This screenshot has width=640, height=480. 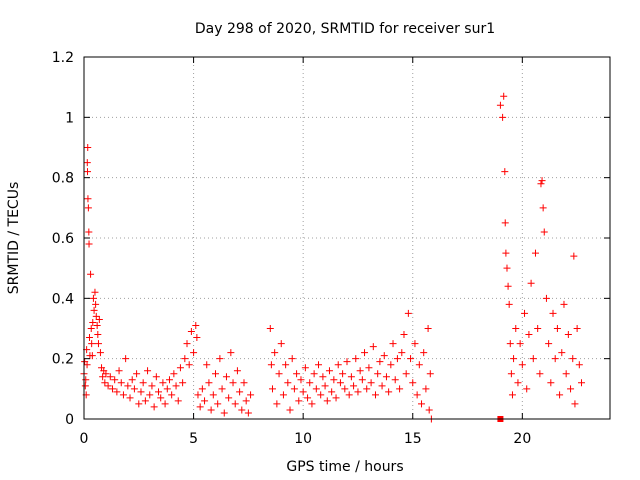 What do you see at coordinates (344, 467) in the screenshot?
I see `x-axis-label: GPS time / hours` at bounding box center [344, 467].